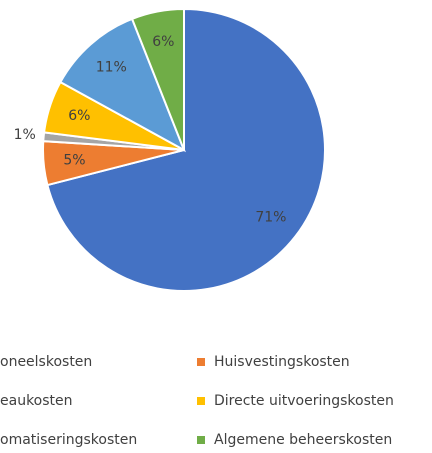  I want to click on legend-label: eaukosten, so click(36, 401).